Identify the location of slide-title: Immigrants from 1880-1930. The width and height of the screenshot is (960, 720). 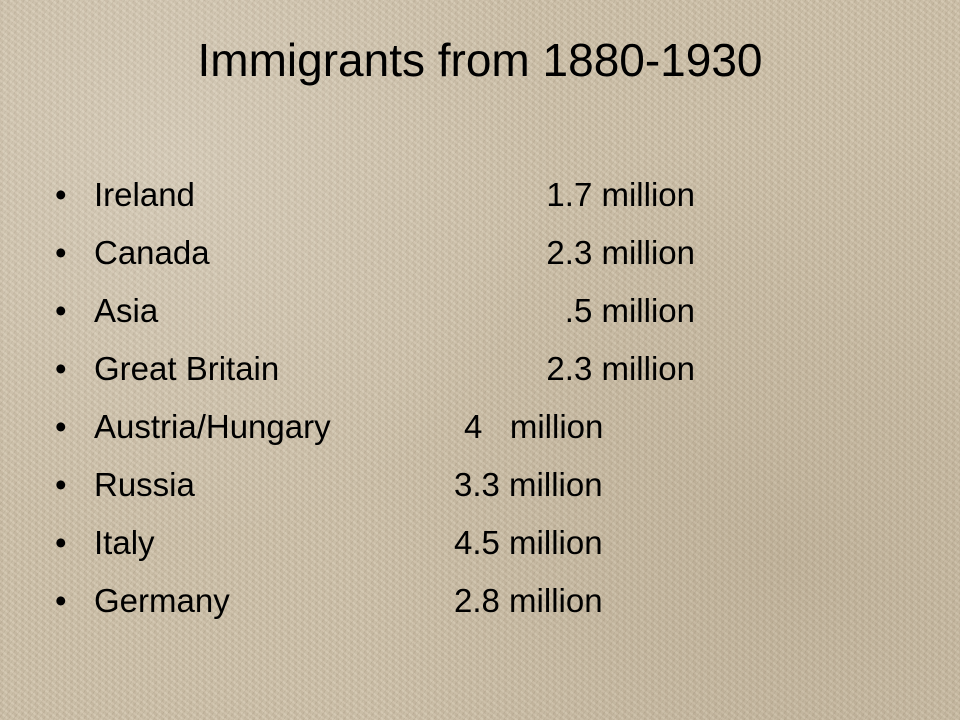
(480, 60).